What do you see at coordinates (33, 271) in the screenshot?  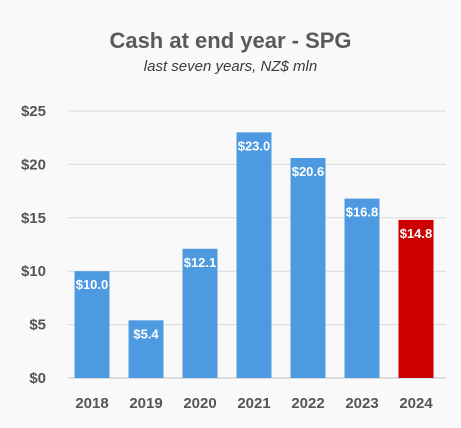 I see `y-tick-label: $10` at bounding box center [33, 271].